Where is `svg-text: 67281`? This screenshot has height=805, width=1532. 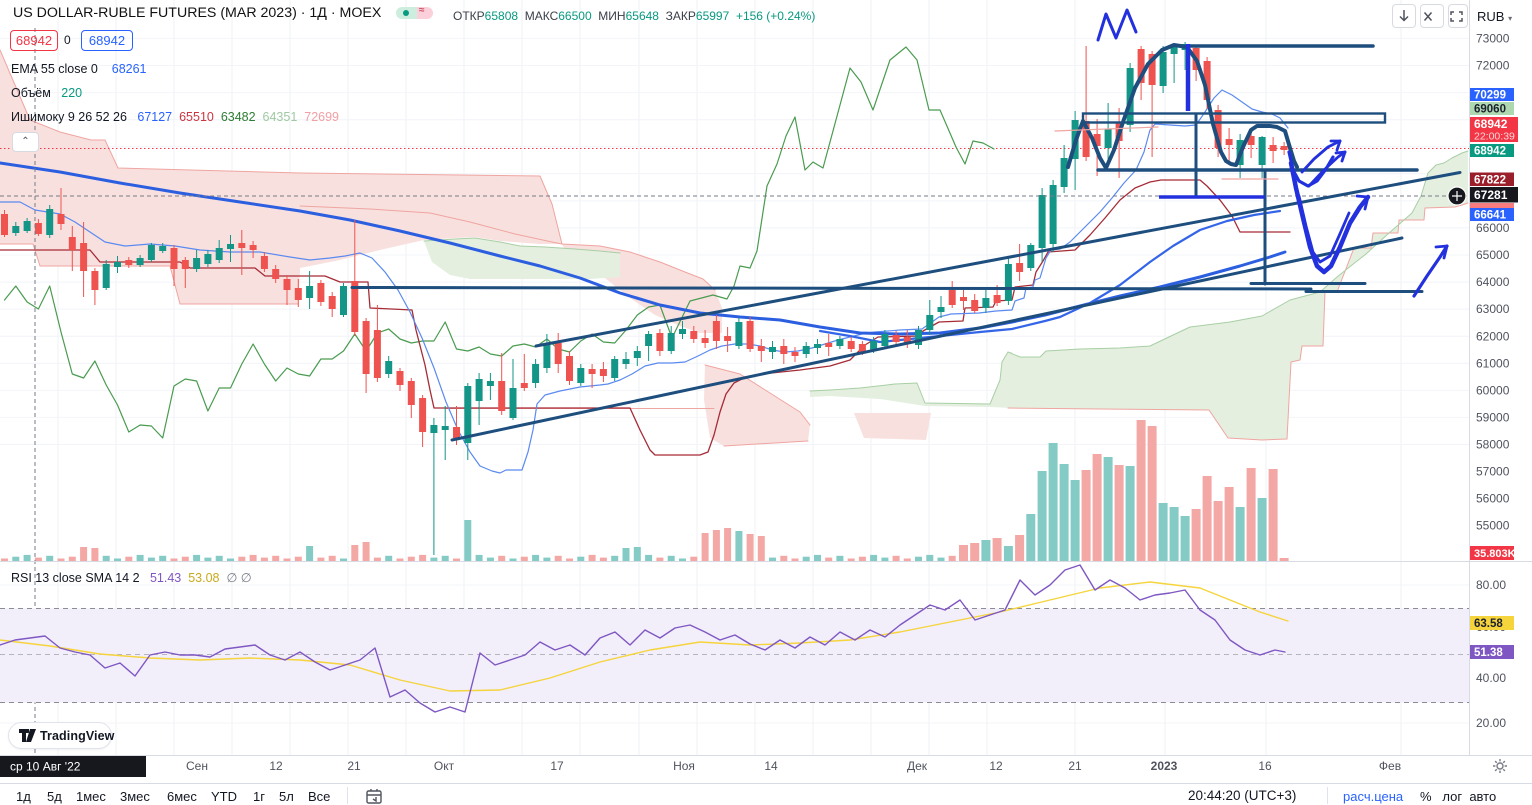
svg-text: 67281 is located at coordinates (1491, 195).